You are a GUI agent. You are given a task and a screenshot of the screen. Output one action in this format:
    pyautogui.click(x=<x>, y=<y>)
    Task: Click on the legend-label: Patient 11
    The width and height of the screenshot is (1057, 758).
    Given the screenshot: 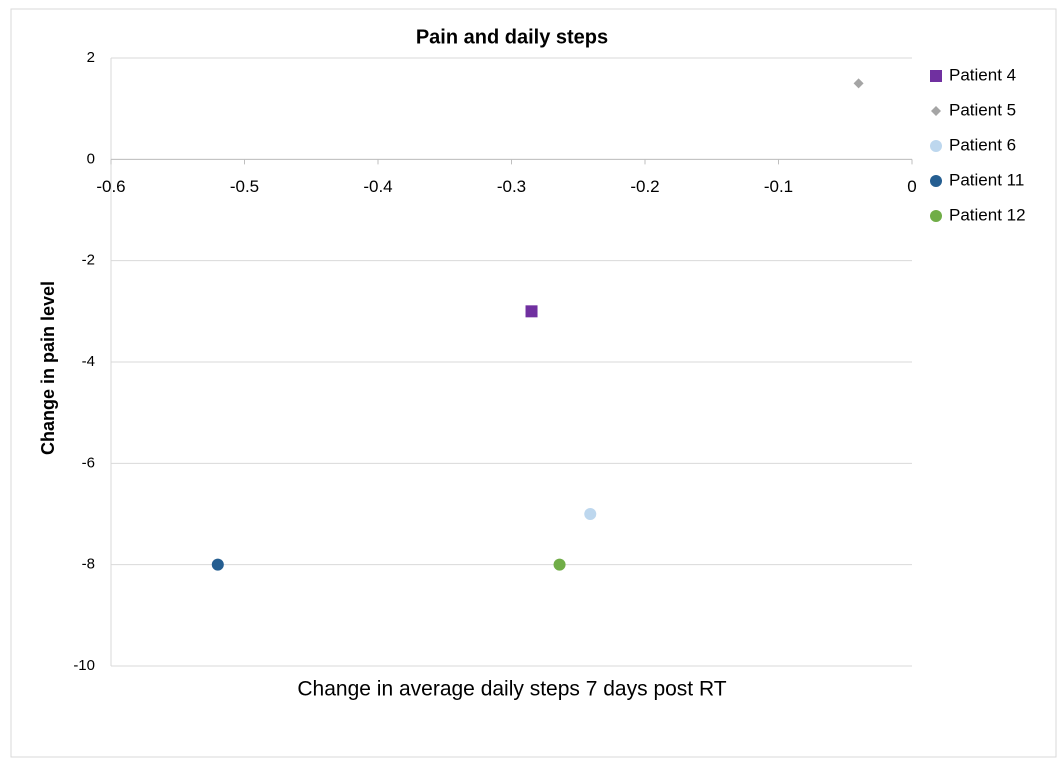 What is the action you would take?
    pyautogui.click(x=986, y=179)
    